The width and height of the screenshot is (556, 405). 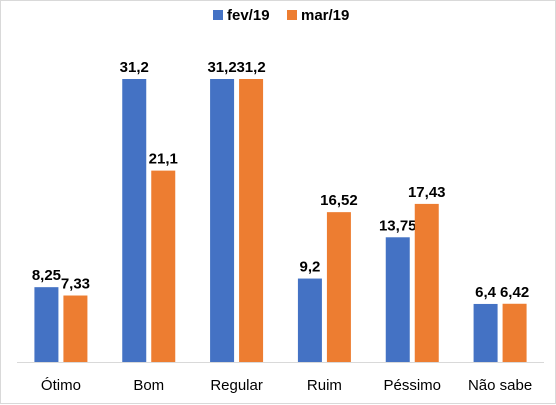 I want to click on data-label: 16,52, so click(x=339, y=200).